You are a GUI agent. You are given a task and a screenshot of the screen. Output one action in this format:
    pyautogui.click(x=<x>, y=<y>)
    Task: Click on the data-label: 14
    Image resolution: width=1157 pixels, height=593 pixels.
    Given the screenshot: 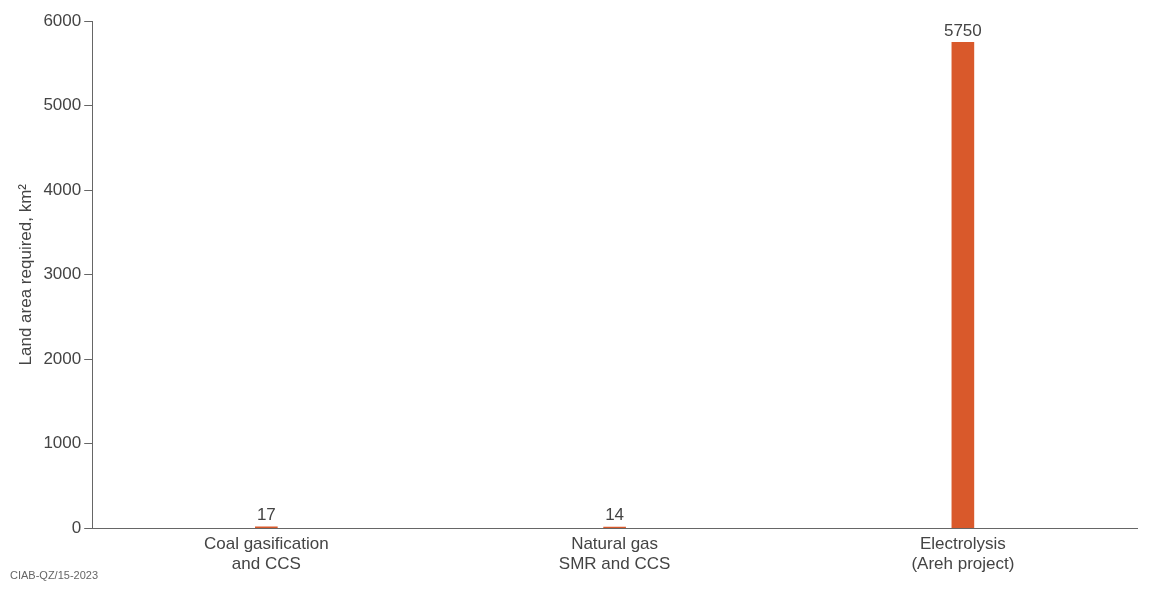 What is the action you would take?
    pyautogui.click(x=615, y=515)
    